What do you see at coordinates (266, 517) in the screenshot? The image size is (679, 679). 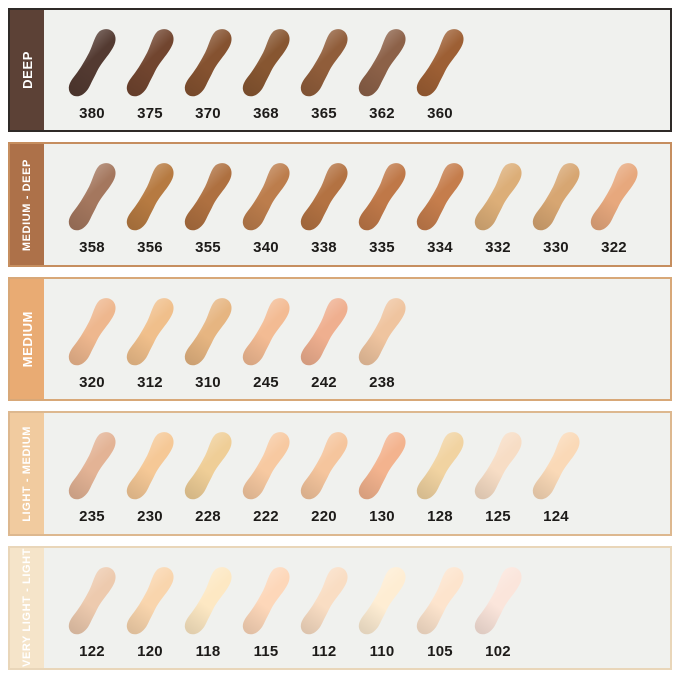 I see `shade-code: 222` at bounding box center [266, 517].